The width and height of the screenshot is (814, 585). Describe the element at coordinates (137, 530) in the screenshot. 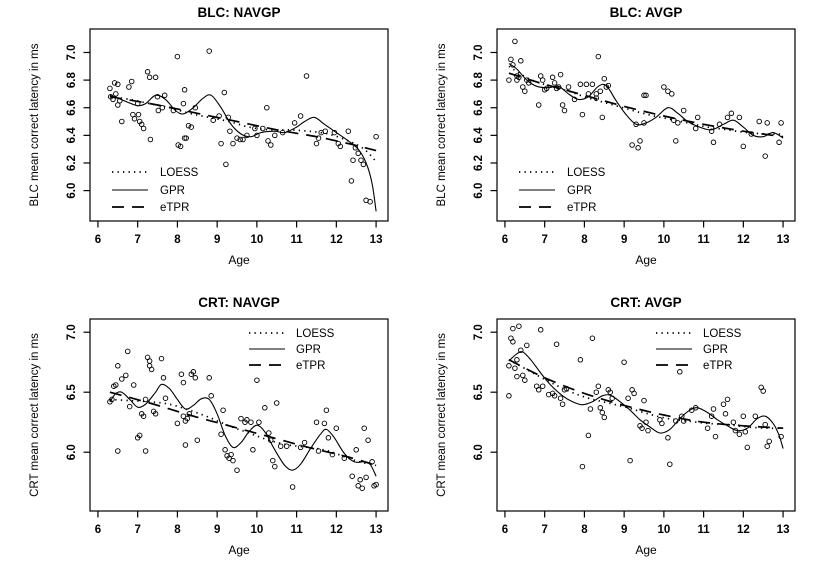

I see `x-tick-label: 7` at that location.